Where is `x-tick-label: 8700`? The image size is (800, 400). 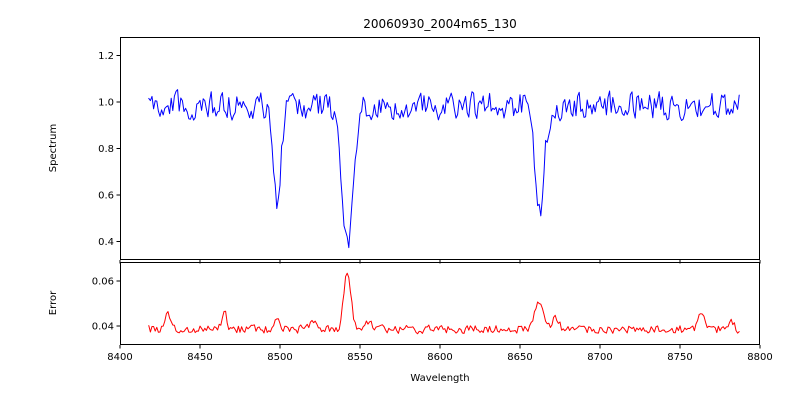 x-tick-label: 8700 is located at coordinates (599, 357).